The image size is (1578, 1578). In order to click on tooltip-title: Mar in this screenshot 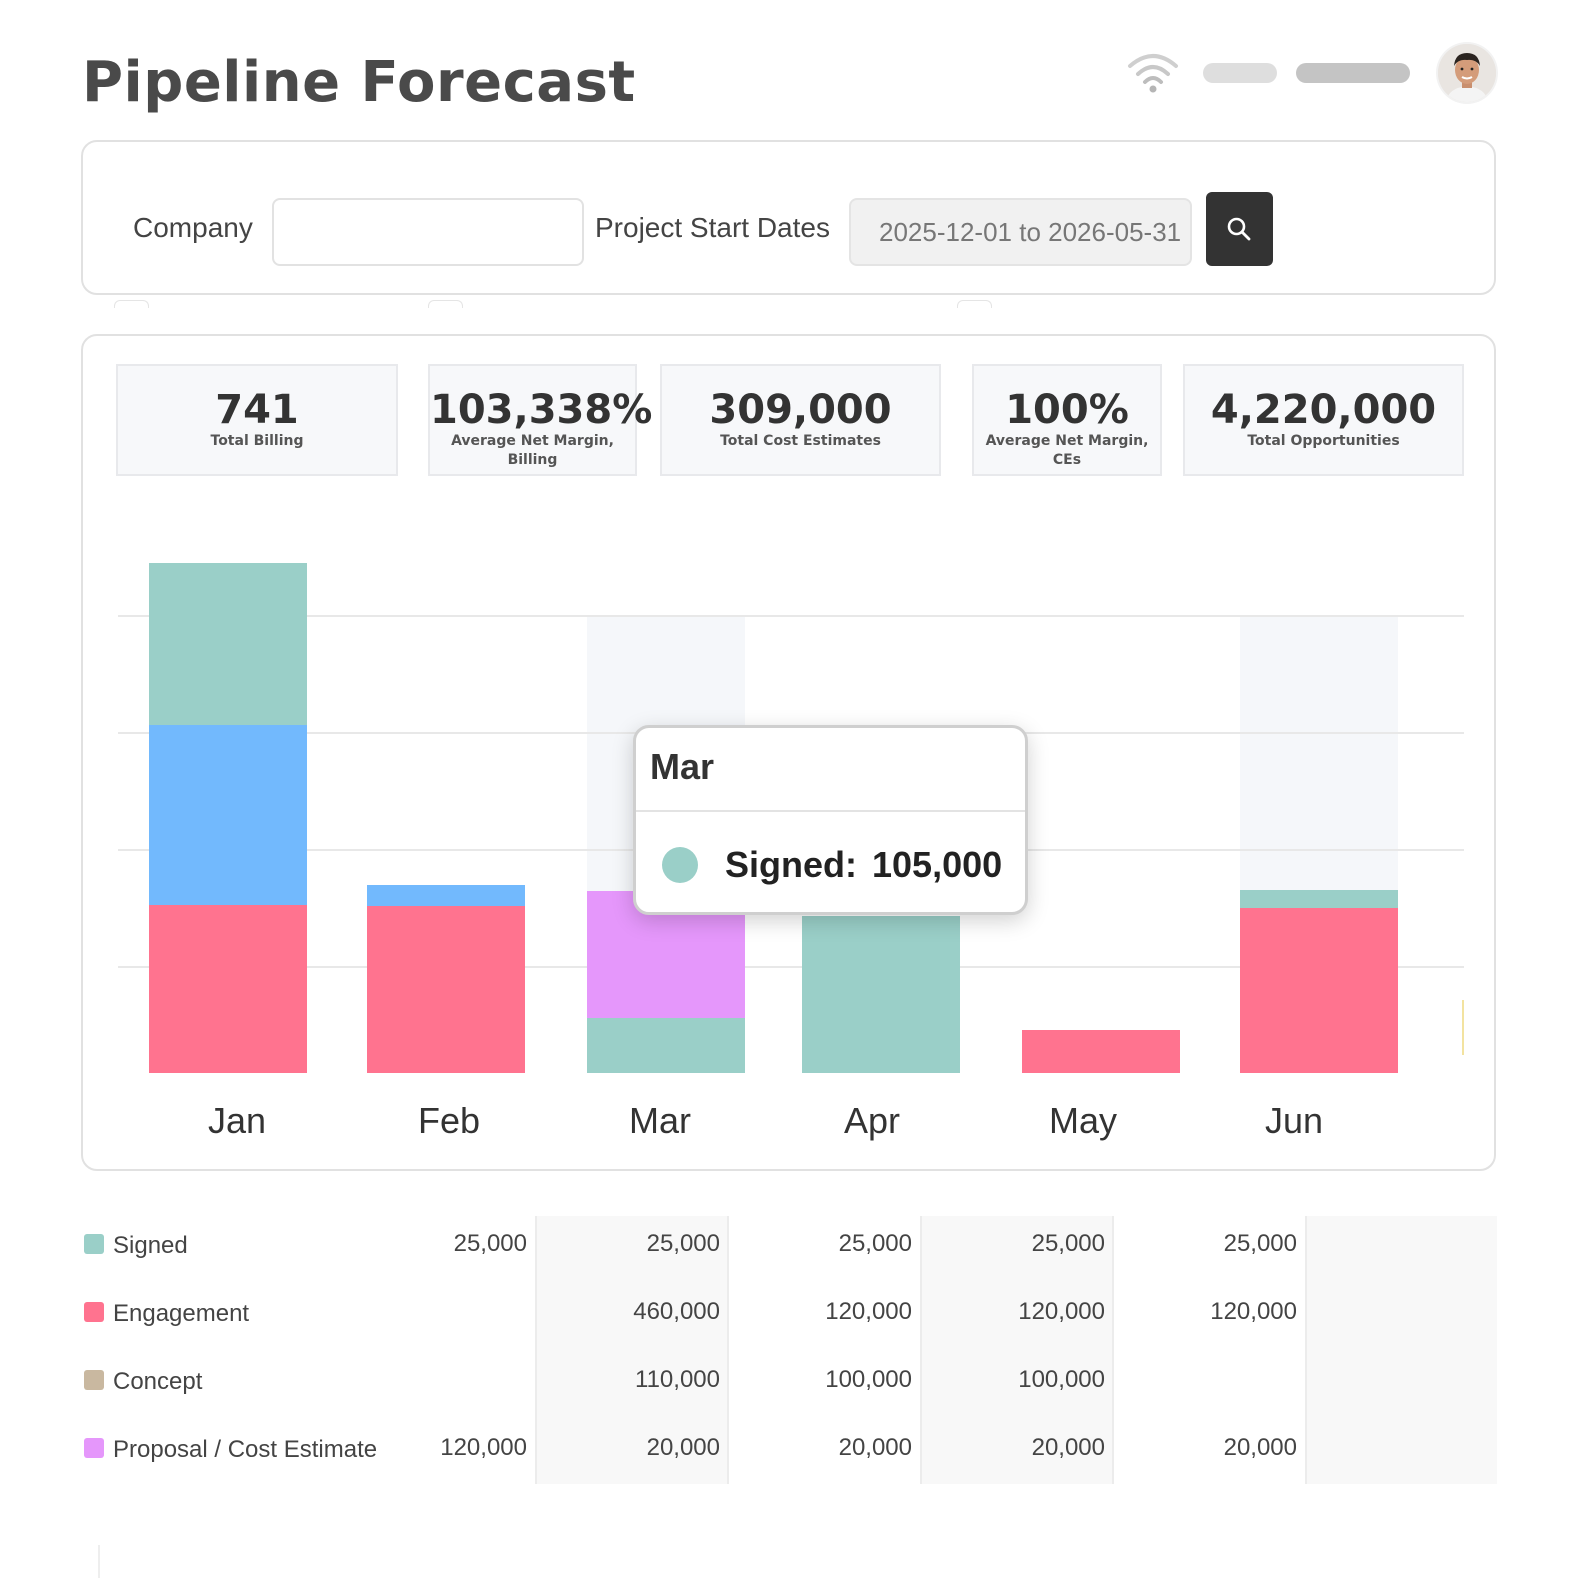, I will do `click(682, 766)`.